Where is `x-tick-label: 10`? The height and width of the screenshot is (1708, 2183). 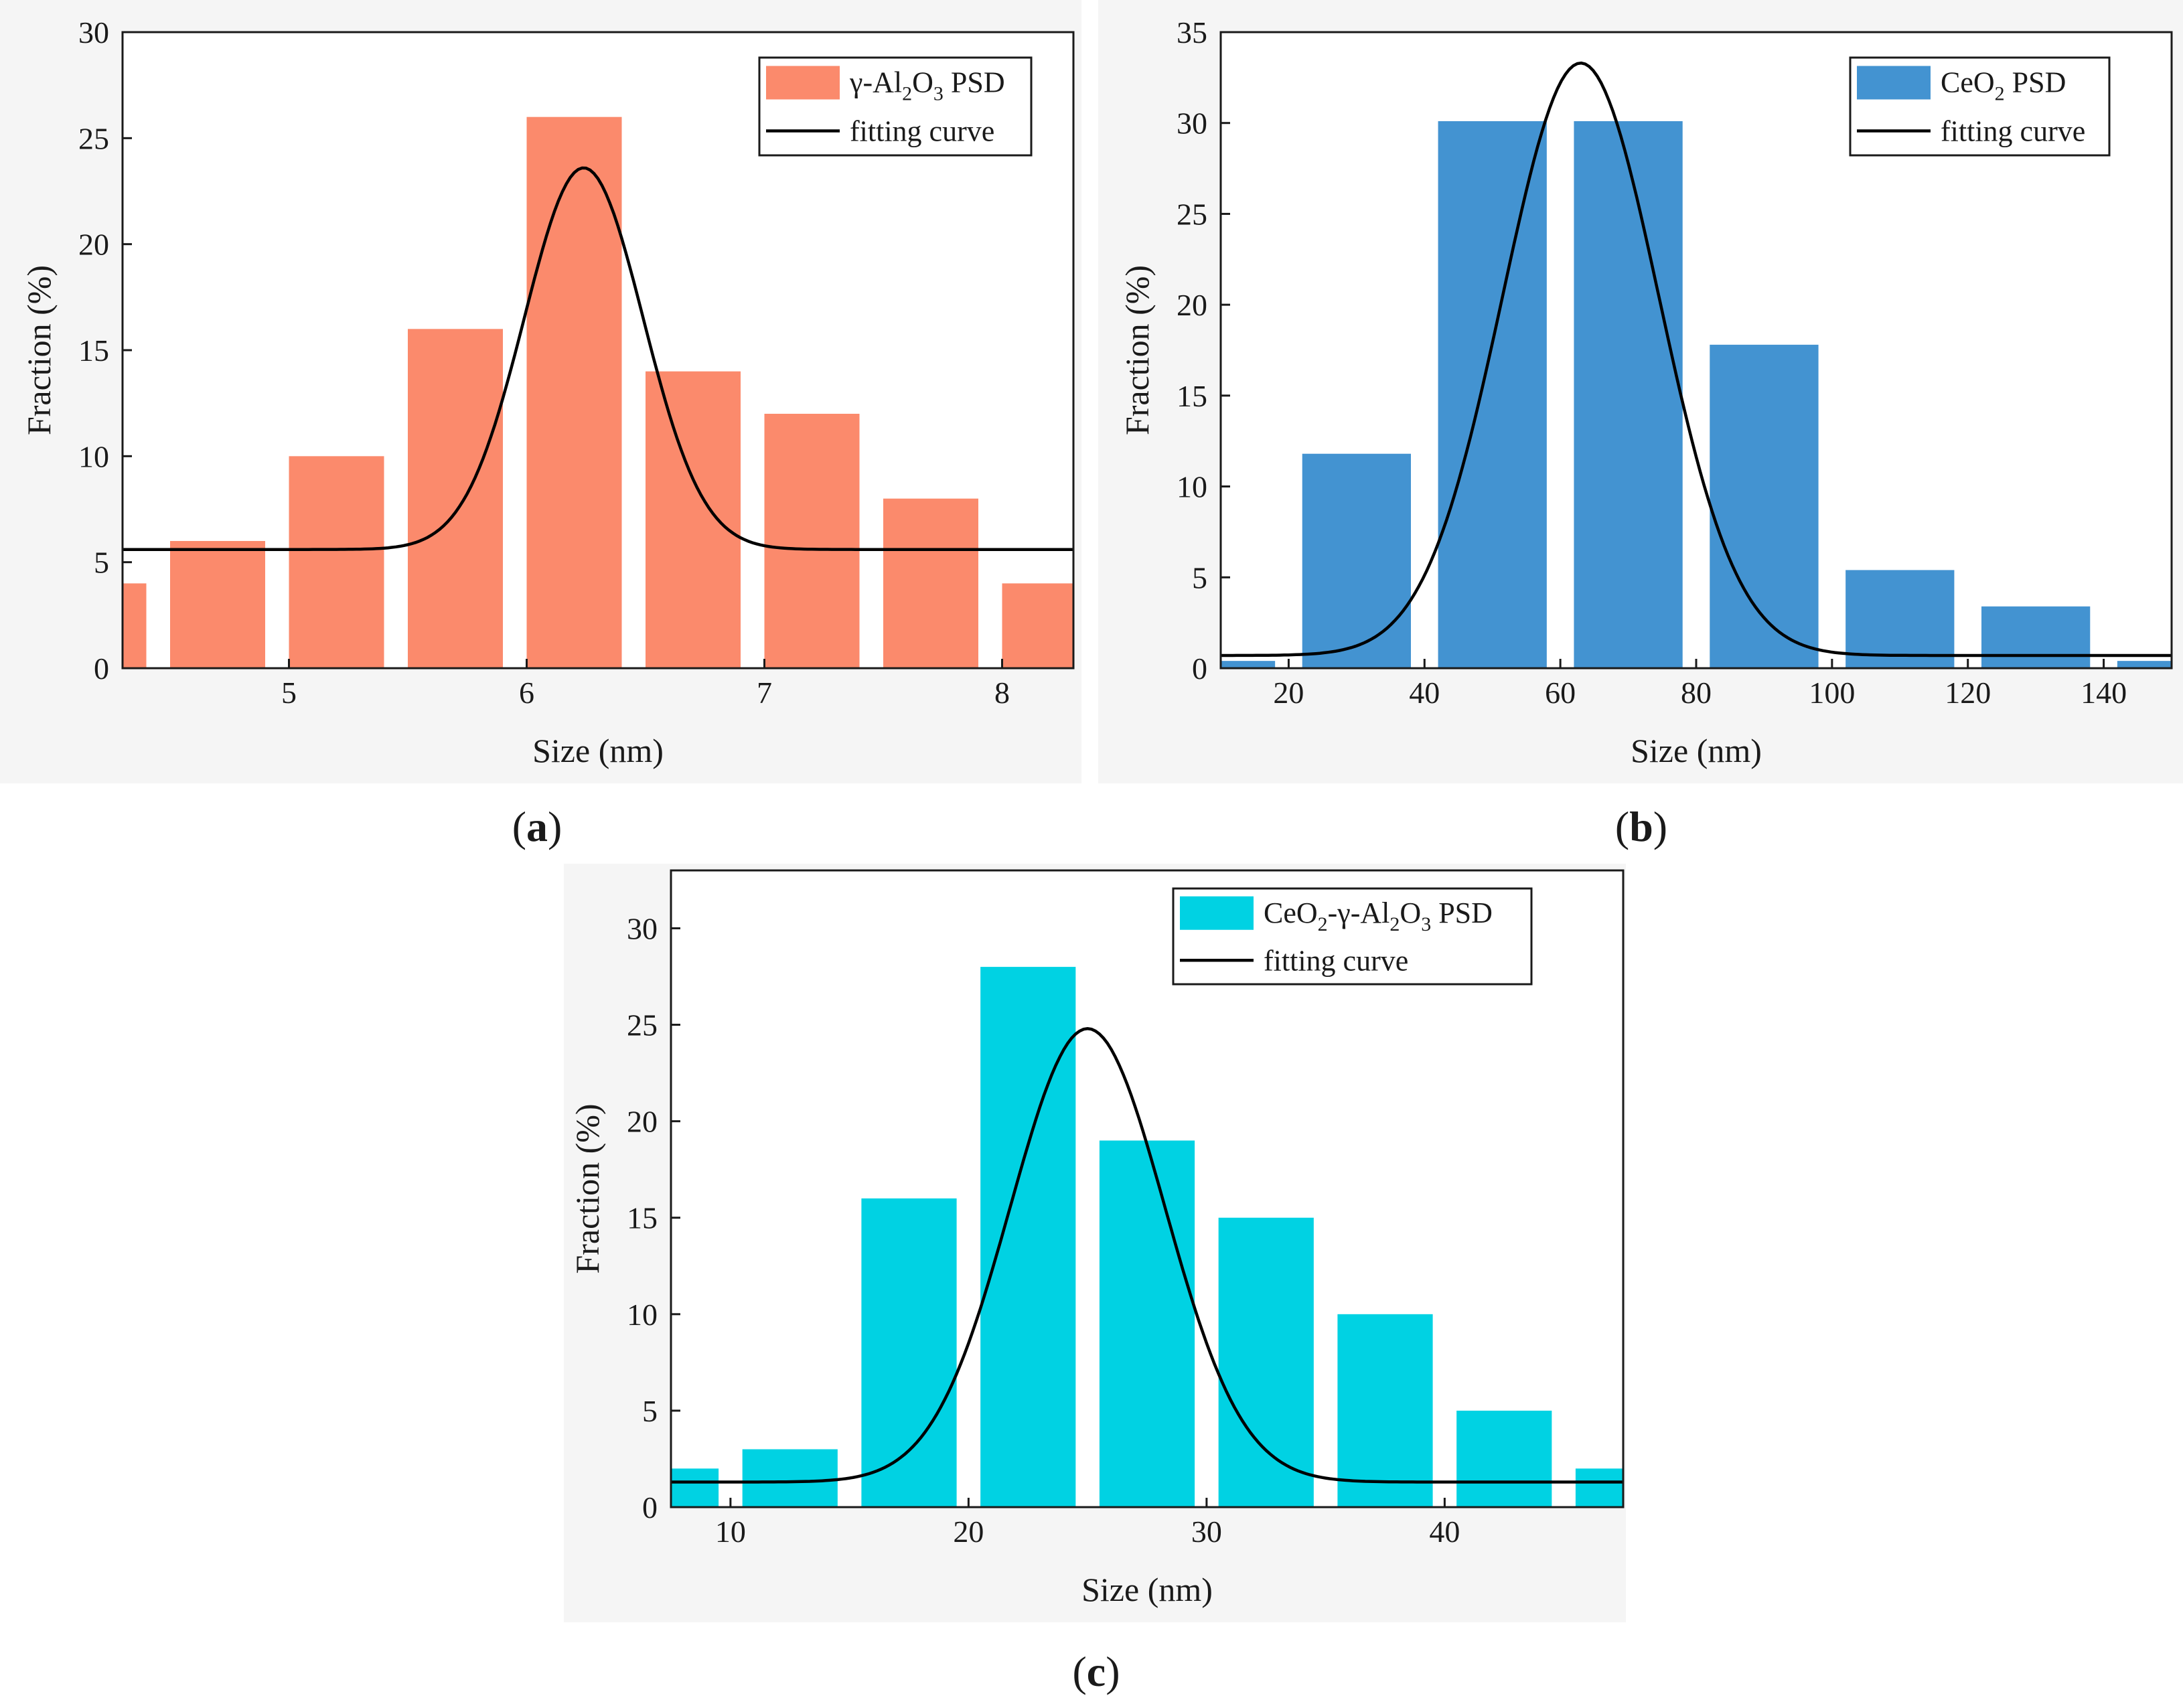
x-tick-label: 10 is located at coordinates (731, 1532).